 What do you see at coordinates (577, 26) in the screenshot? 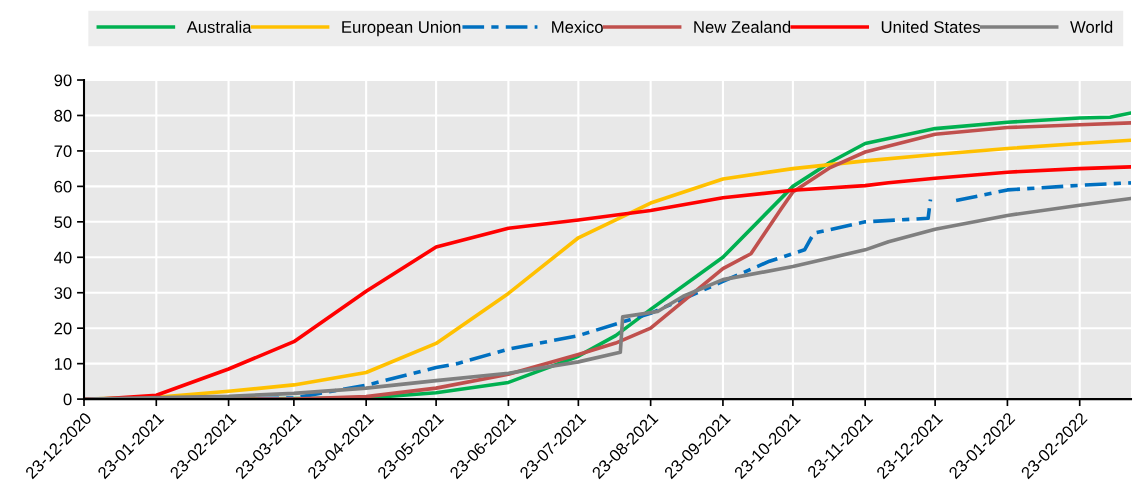
I see `legend-label: Mexico` at bounding box center [577, 26].